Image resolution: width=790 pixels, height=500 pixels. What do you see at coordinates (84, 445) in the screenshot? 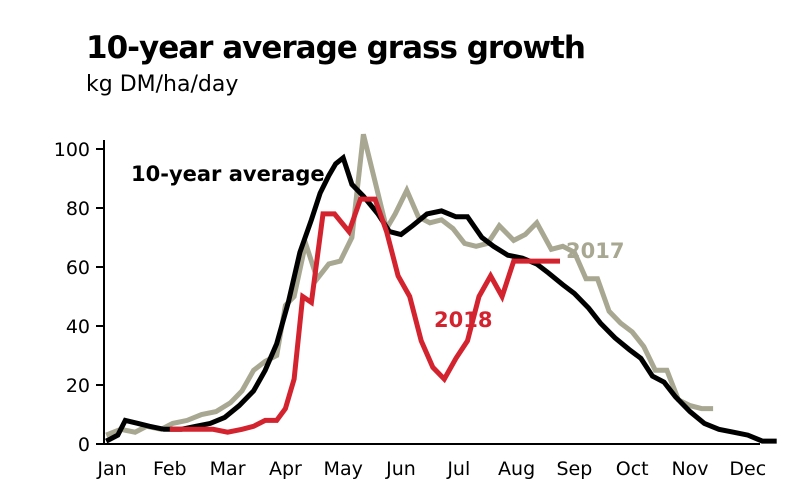
I see `y-tick-label: 0` at bounding box center [84, 445].